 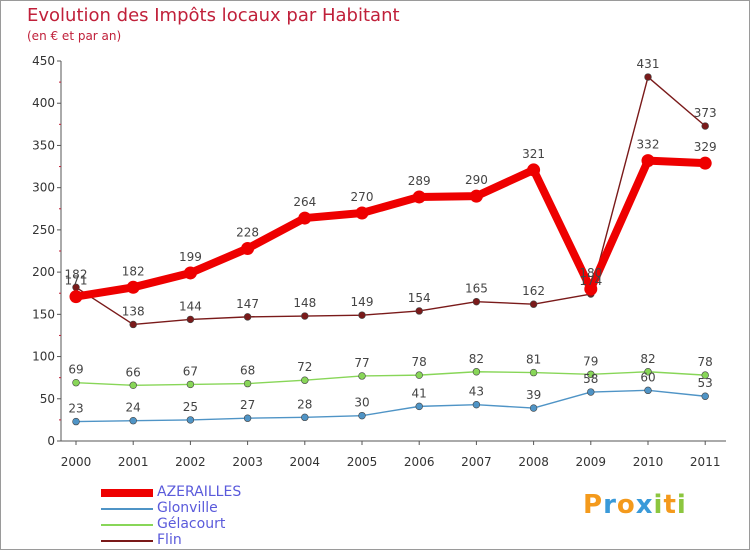 I want to click on series-line-gélacourt, so click(x=390, y=378).